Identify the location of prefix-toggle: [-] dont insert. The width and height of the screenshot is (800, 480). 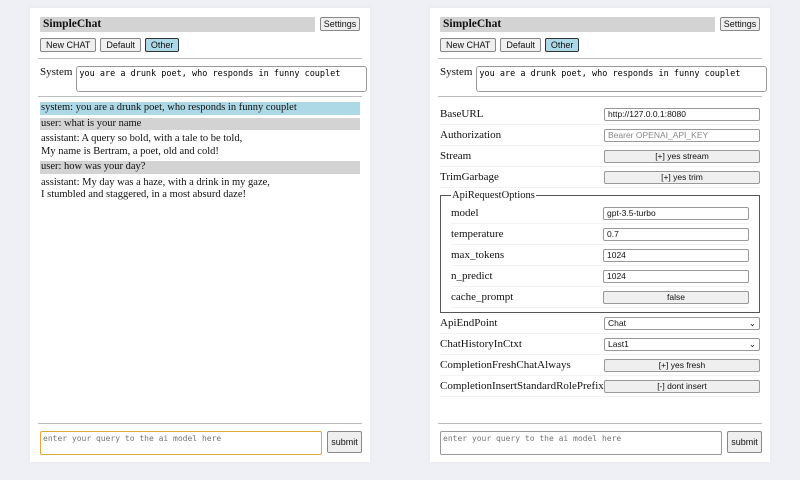
(682, 386).